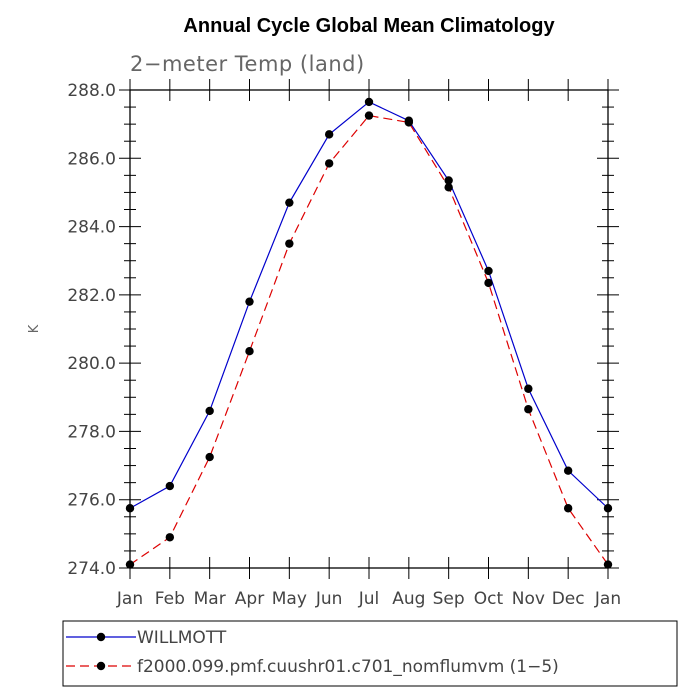 Image resolution: width=700 pixels, height=700 pixels. Describe the element at coordinates (369, 26) in the screenshot. I see `chart-title: Annual Cycle Global Mean Climatology` at that location.